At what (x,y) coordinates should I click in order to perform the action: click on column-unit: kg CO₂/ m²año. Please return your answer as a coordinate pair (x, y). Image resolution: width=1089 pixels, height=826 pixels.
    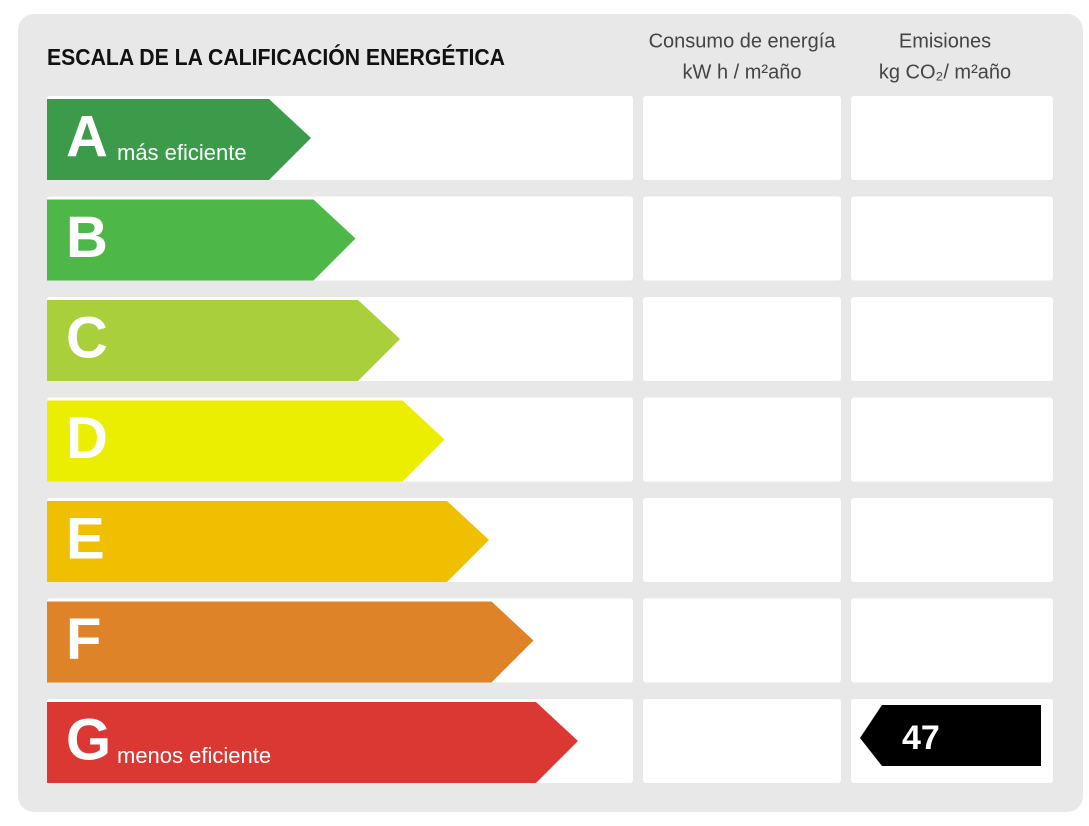
    Looking at the image, I should click on (945, 72).